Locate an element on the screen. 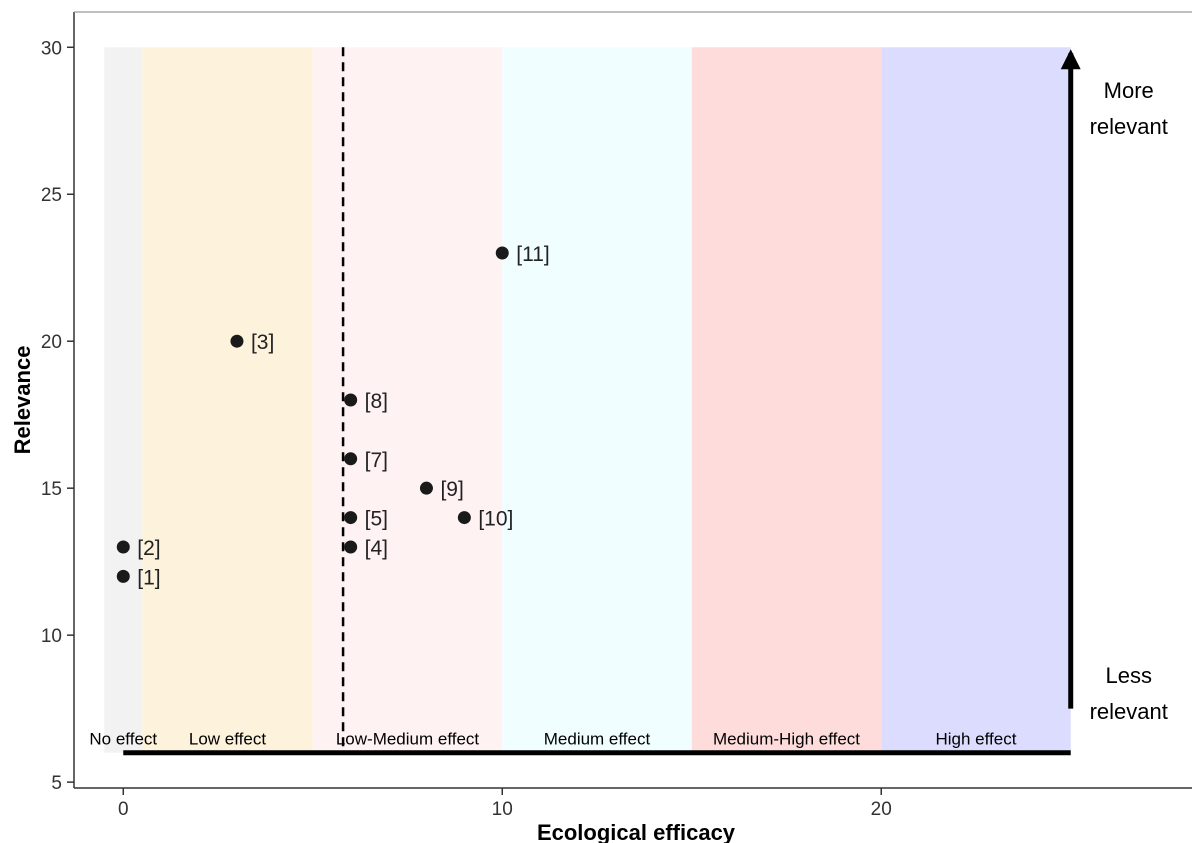 Image resolution: width=1192 pixels, height=843 pixels. point-label-0: [1] is located at coordinates (148, 577).